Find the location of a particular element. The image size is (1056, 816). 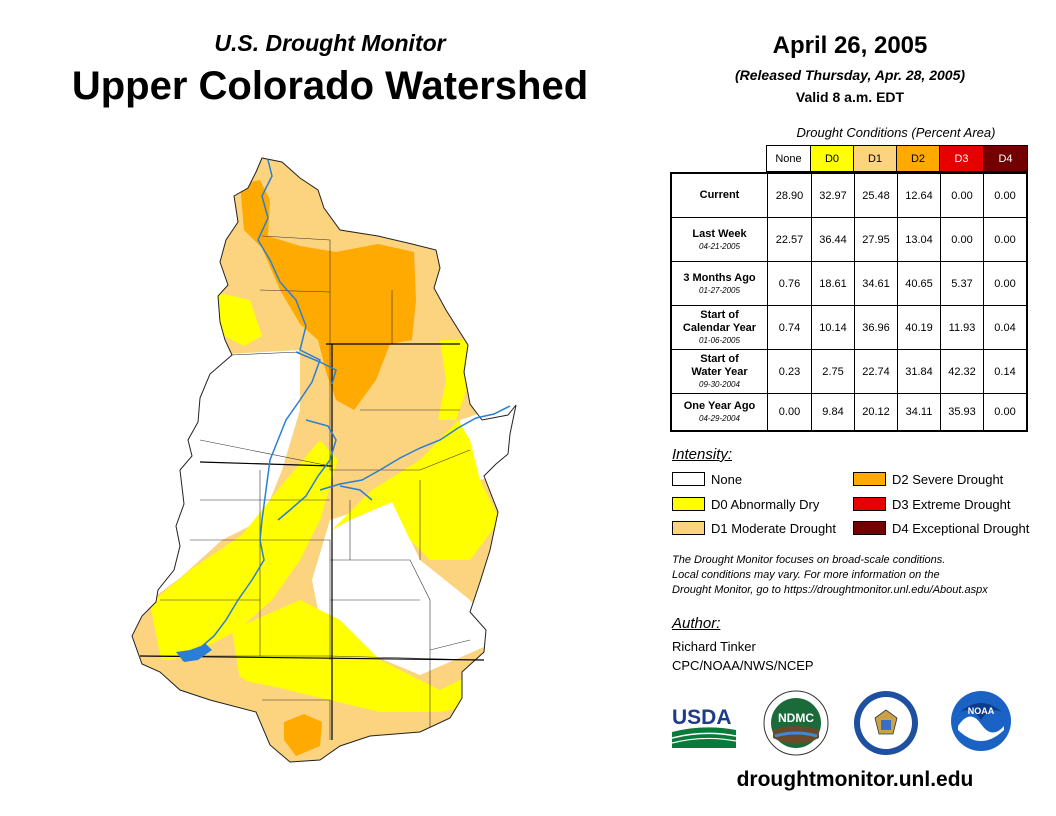

legend-label: D2 Severe Drought is located at coordinates (948, 479).